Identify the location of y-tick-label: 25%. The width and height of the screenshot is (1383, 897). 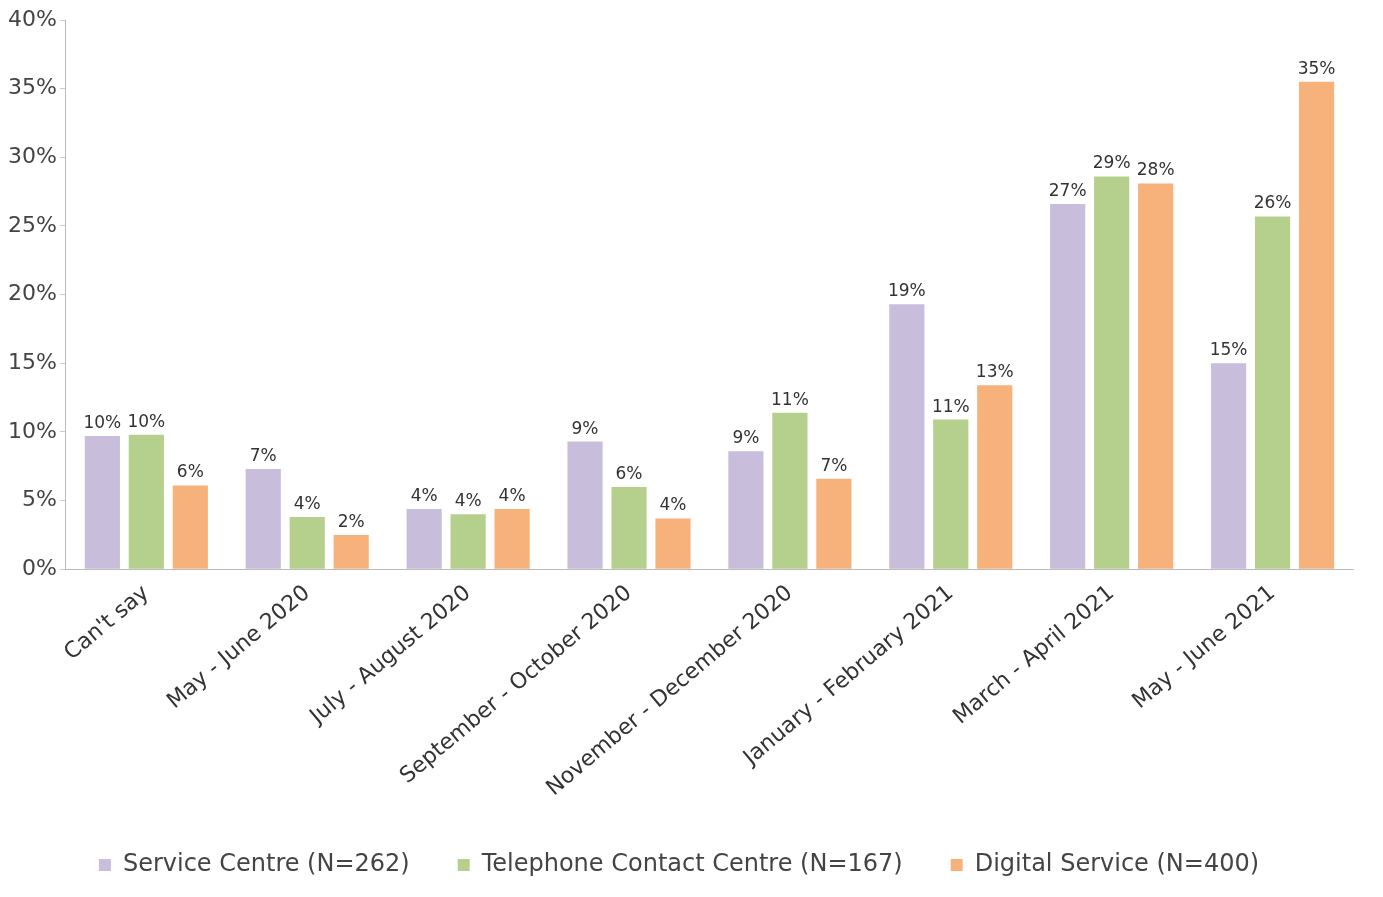
(32, 224).